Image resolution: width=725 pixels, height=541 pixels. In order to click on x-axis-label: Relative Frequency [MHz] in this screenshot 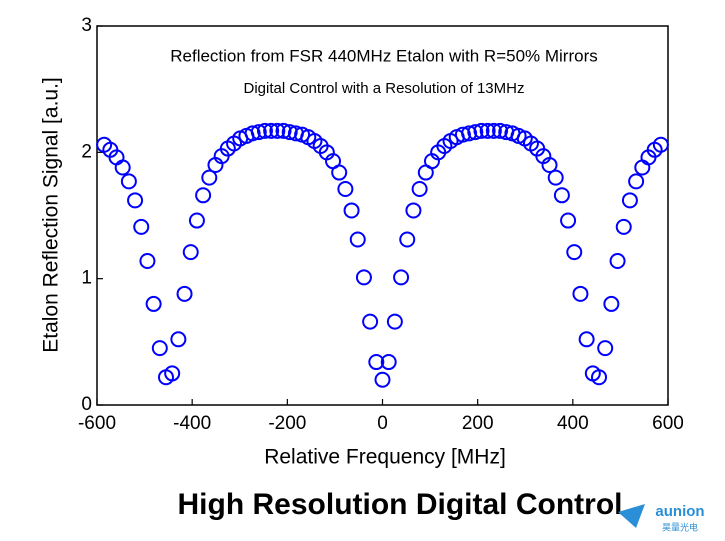, I will do `click(385, 457)`.